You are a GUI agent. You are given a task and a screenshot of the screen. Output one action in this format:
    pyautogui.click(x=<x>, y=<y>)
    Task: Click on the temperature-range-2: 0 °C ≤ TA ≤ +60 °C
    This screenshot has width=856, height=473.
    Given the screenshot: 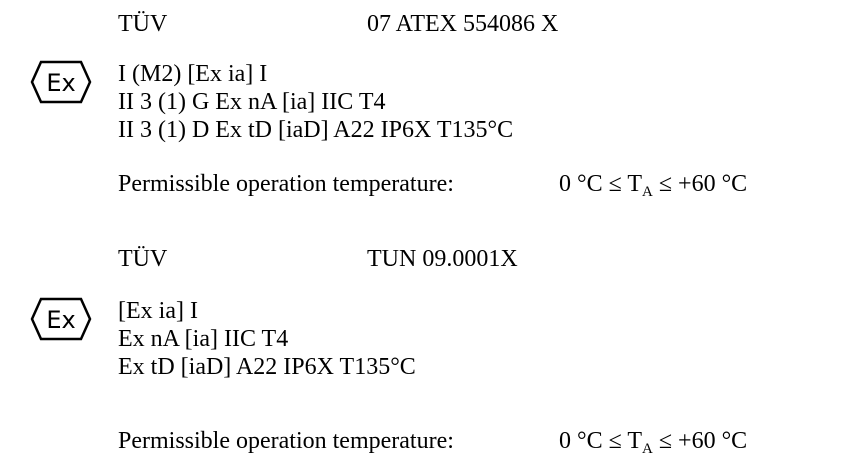 What is the action you would take?
    pyautogui.click(x=653, y=442)
    